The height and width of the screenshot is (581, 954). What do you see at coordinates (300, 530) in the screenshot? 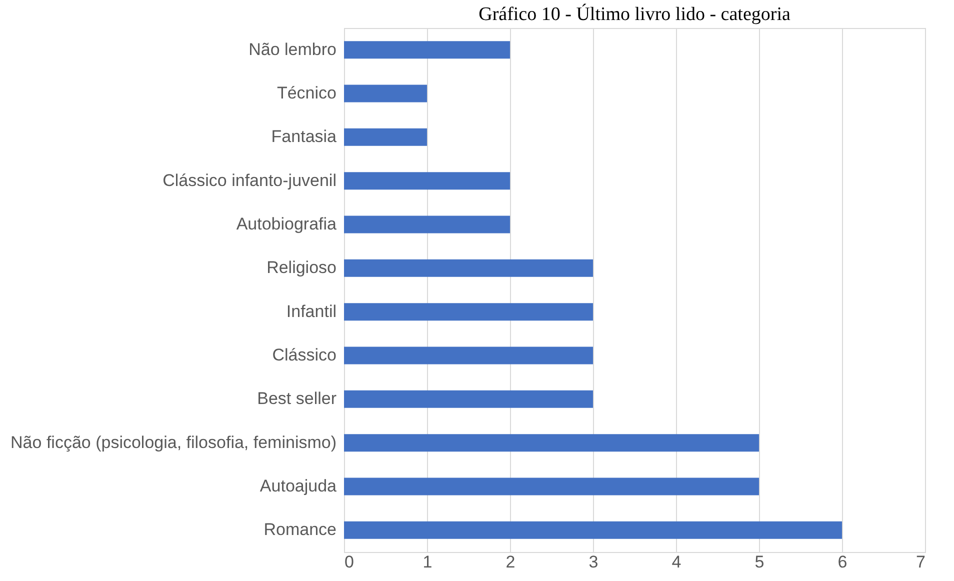
I see `y-tick-label: Romance` at bounding box center [300, 530].